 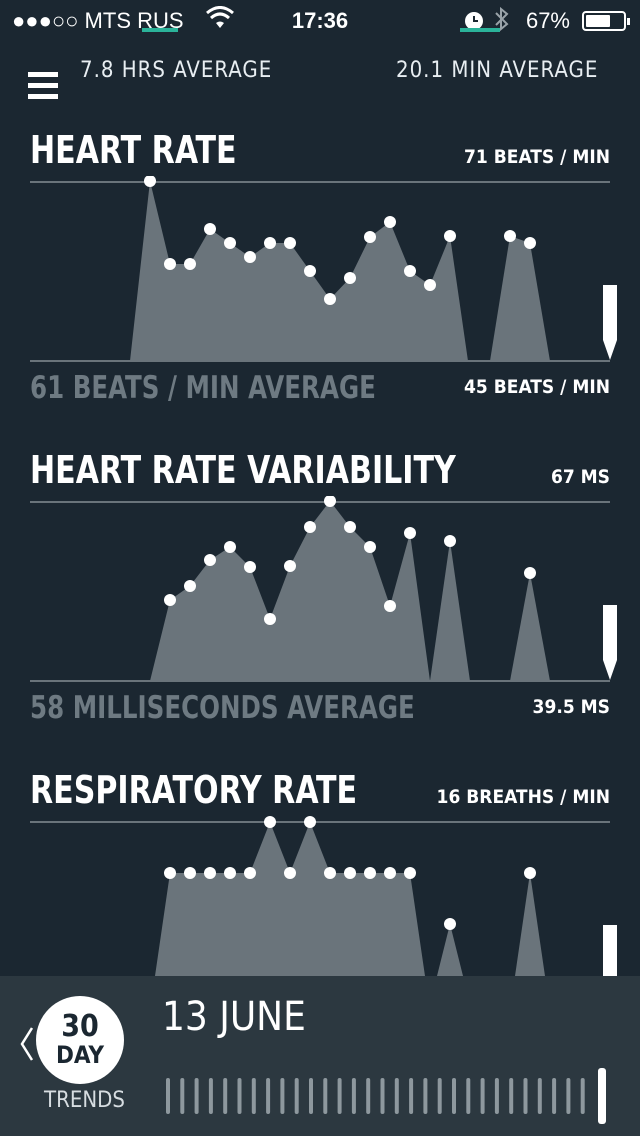 I want to click on battery-icon, so click(x=606, y=21).